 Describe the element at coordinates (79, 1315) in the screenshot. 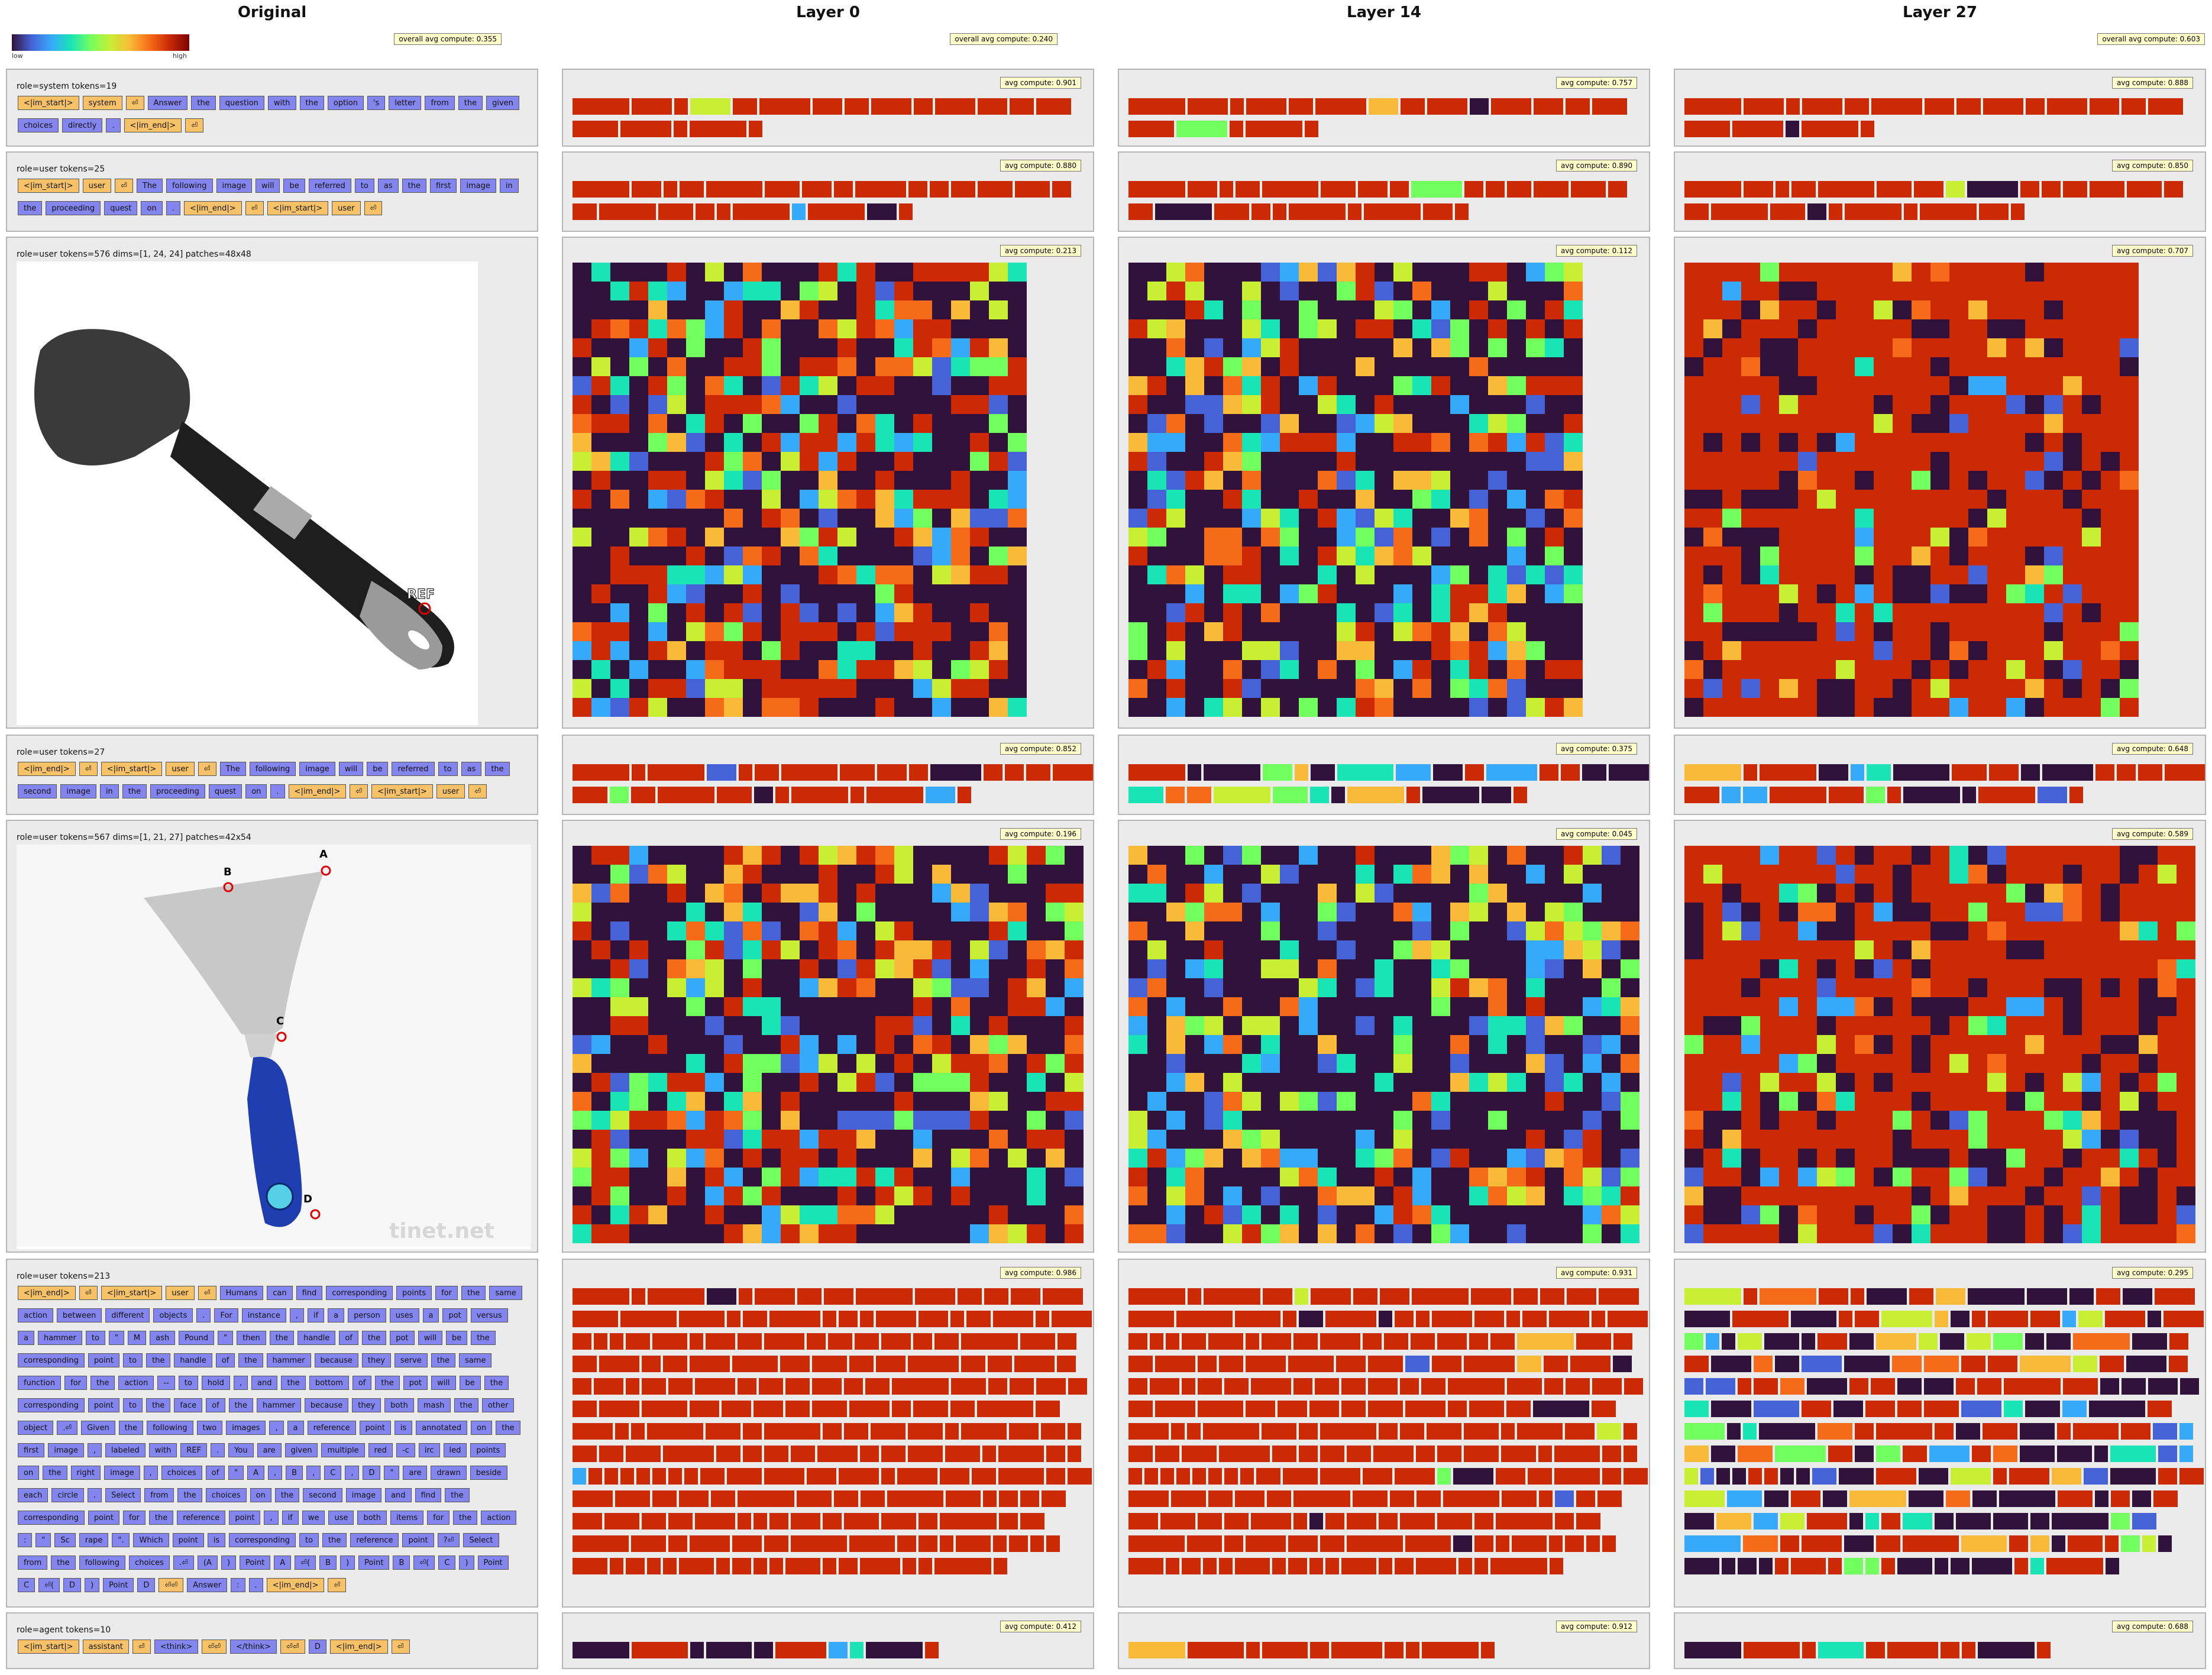

I see `token: between` at that location.